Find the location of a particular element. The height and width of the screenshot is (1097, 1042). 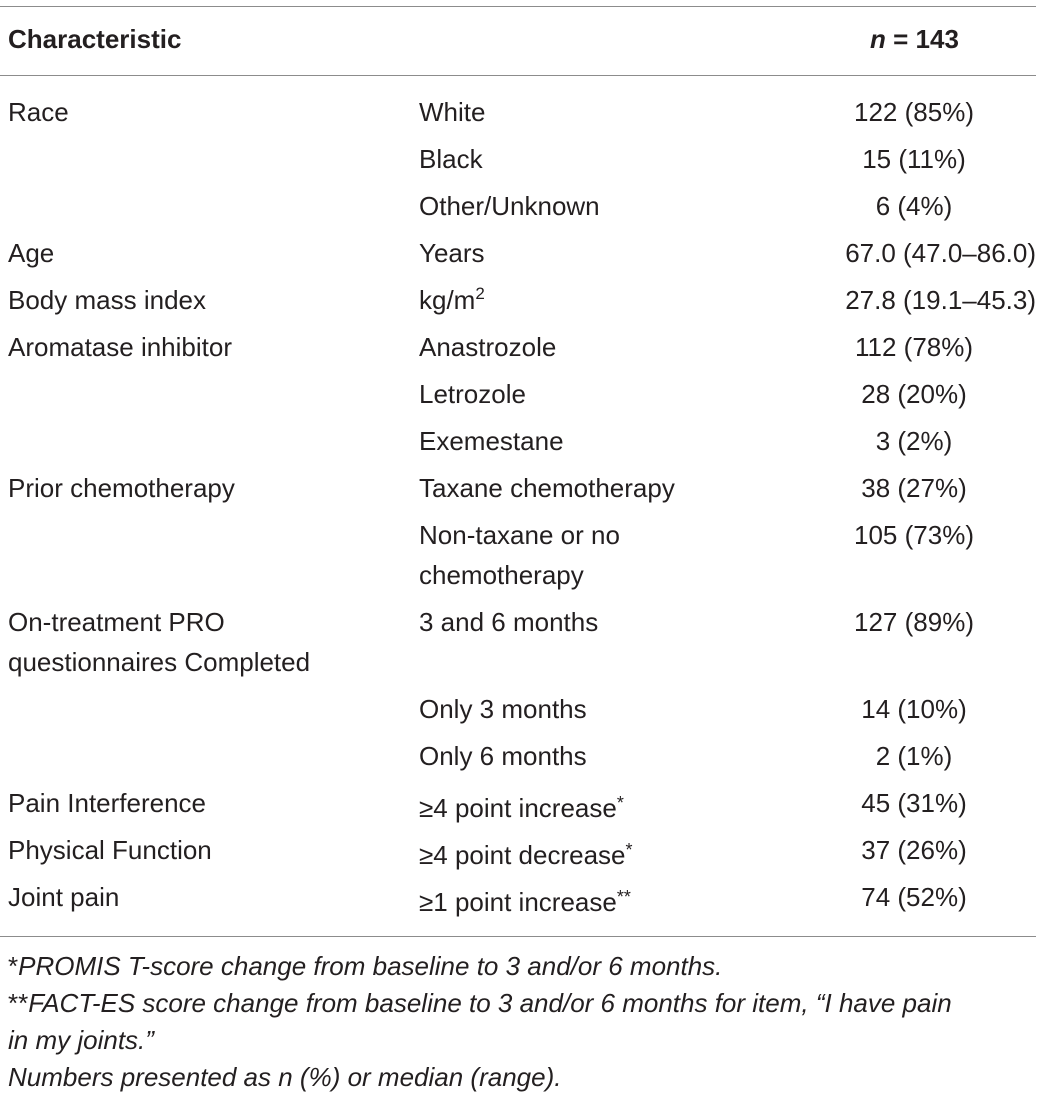

row-category: kg/m2 is located at coordinates (584, 300).